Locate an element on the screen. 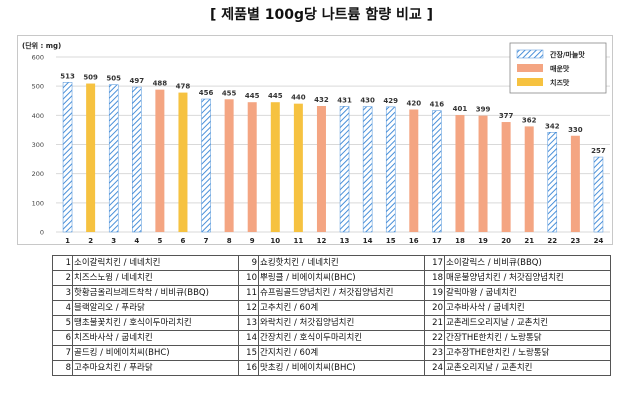  product-name: 고추장THE한치킨 / 노랑통닭 is located at coordinates (527, 353).